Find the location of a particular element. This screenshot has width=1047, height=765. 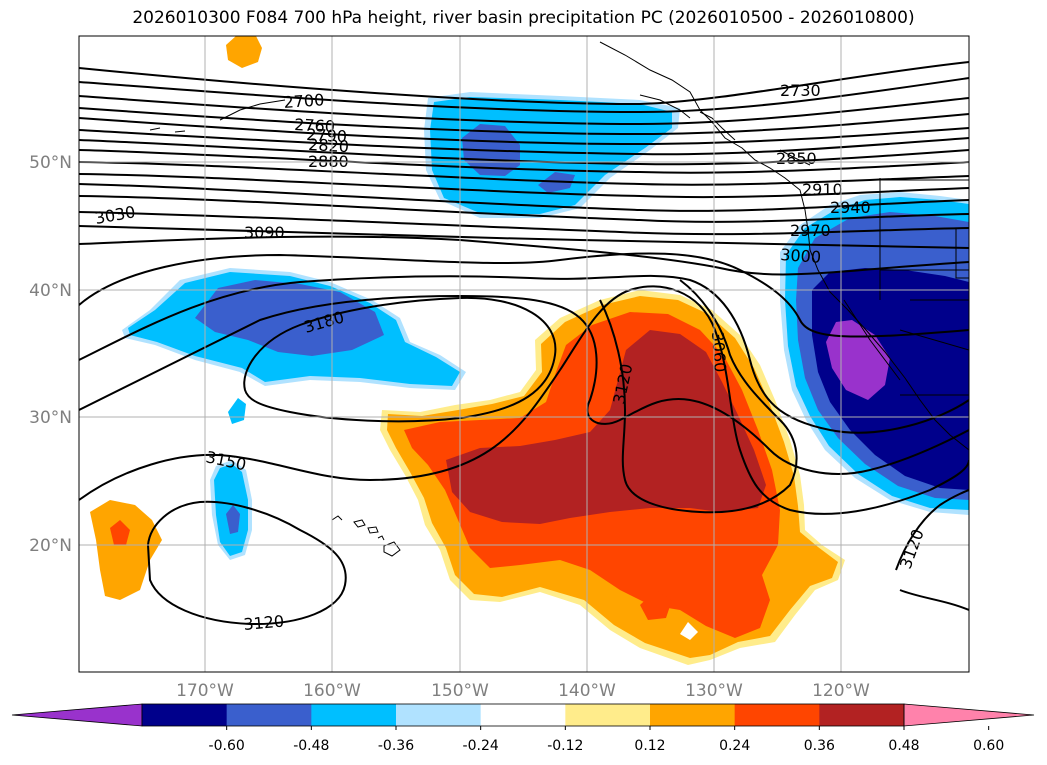

colorbar-tick-label: 0.60 is located at coordinates (988, 746).